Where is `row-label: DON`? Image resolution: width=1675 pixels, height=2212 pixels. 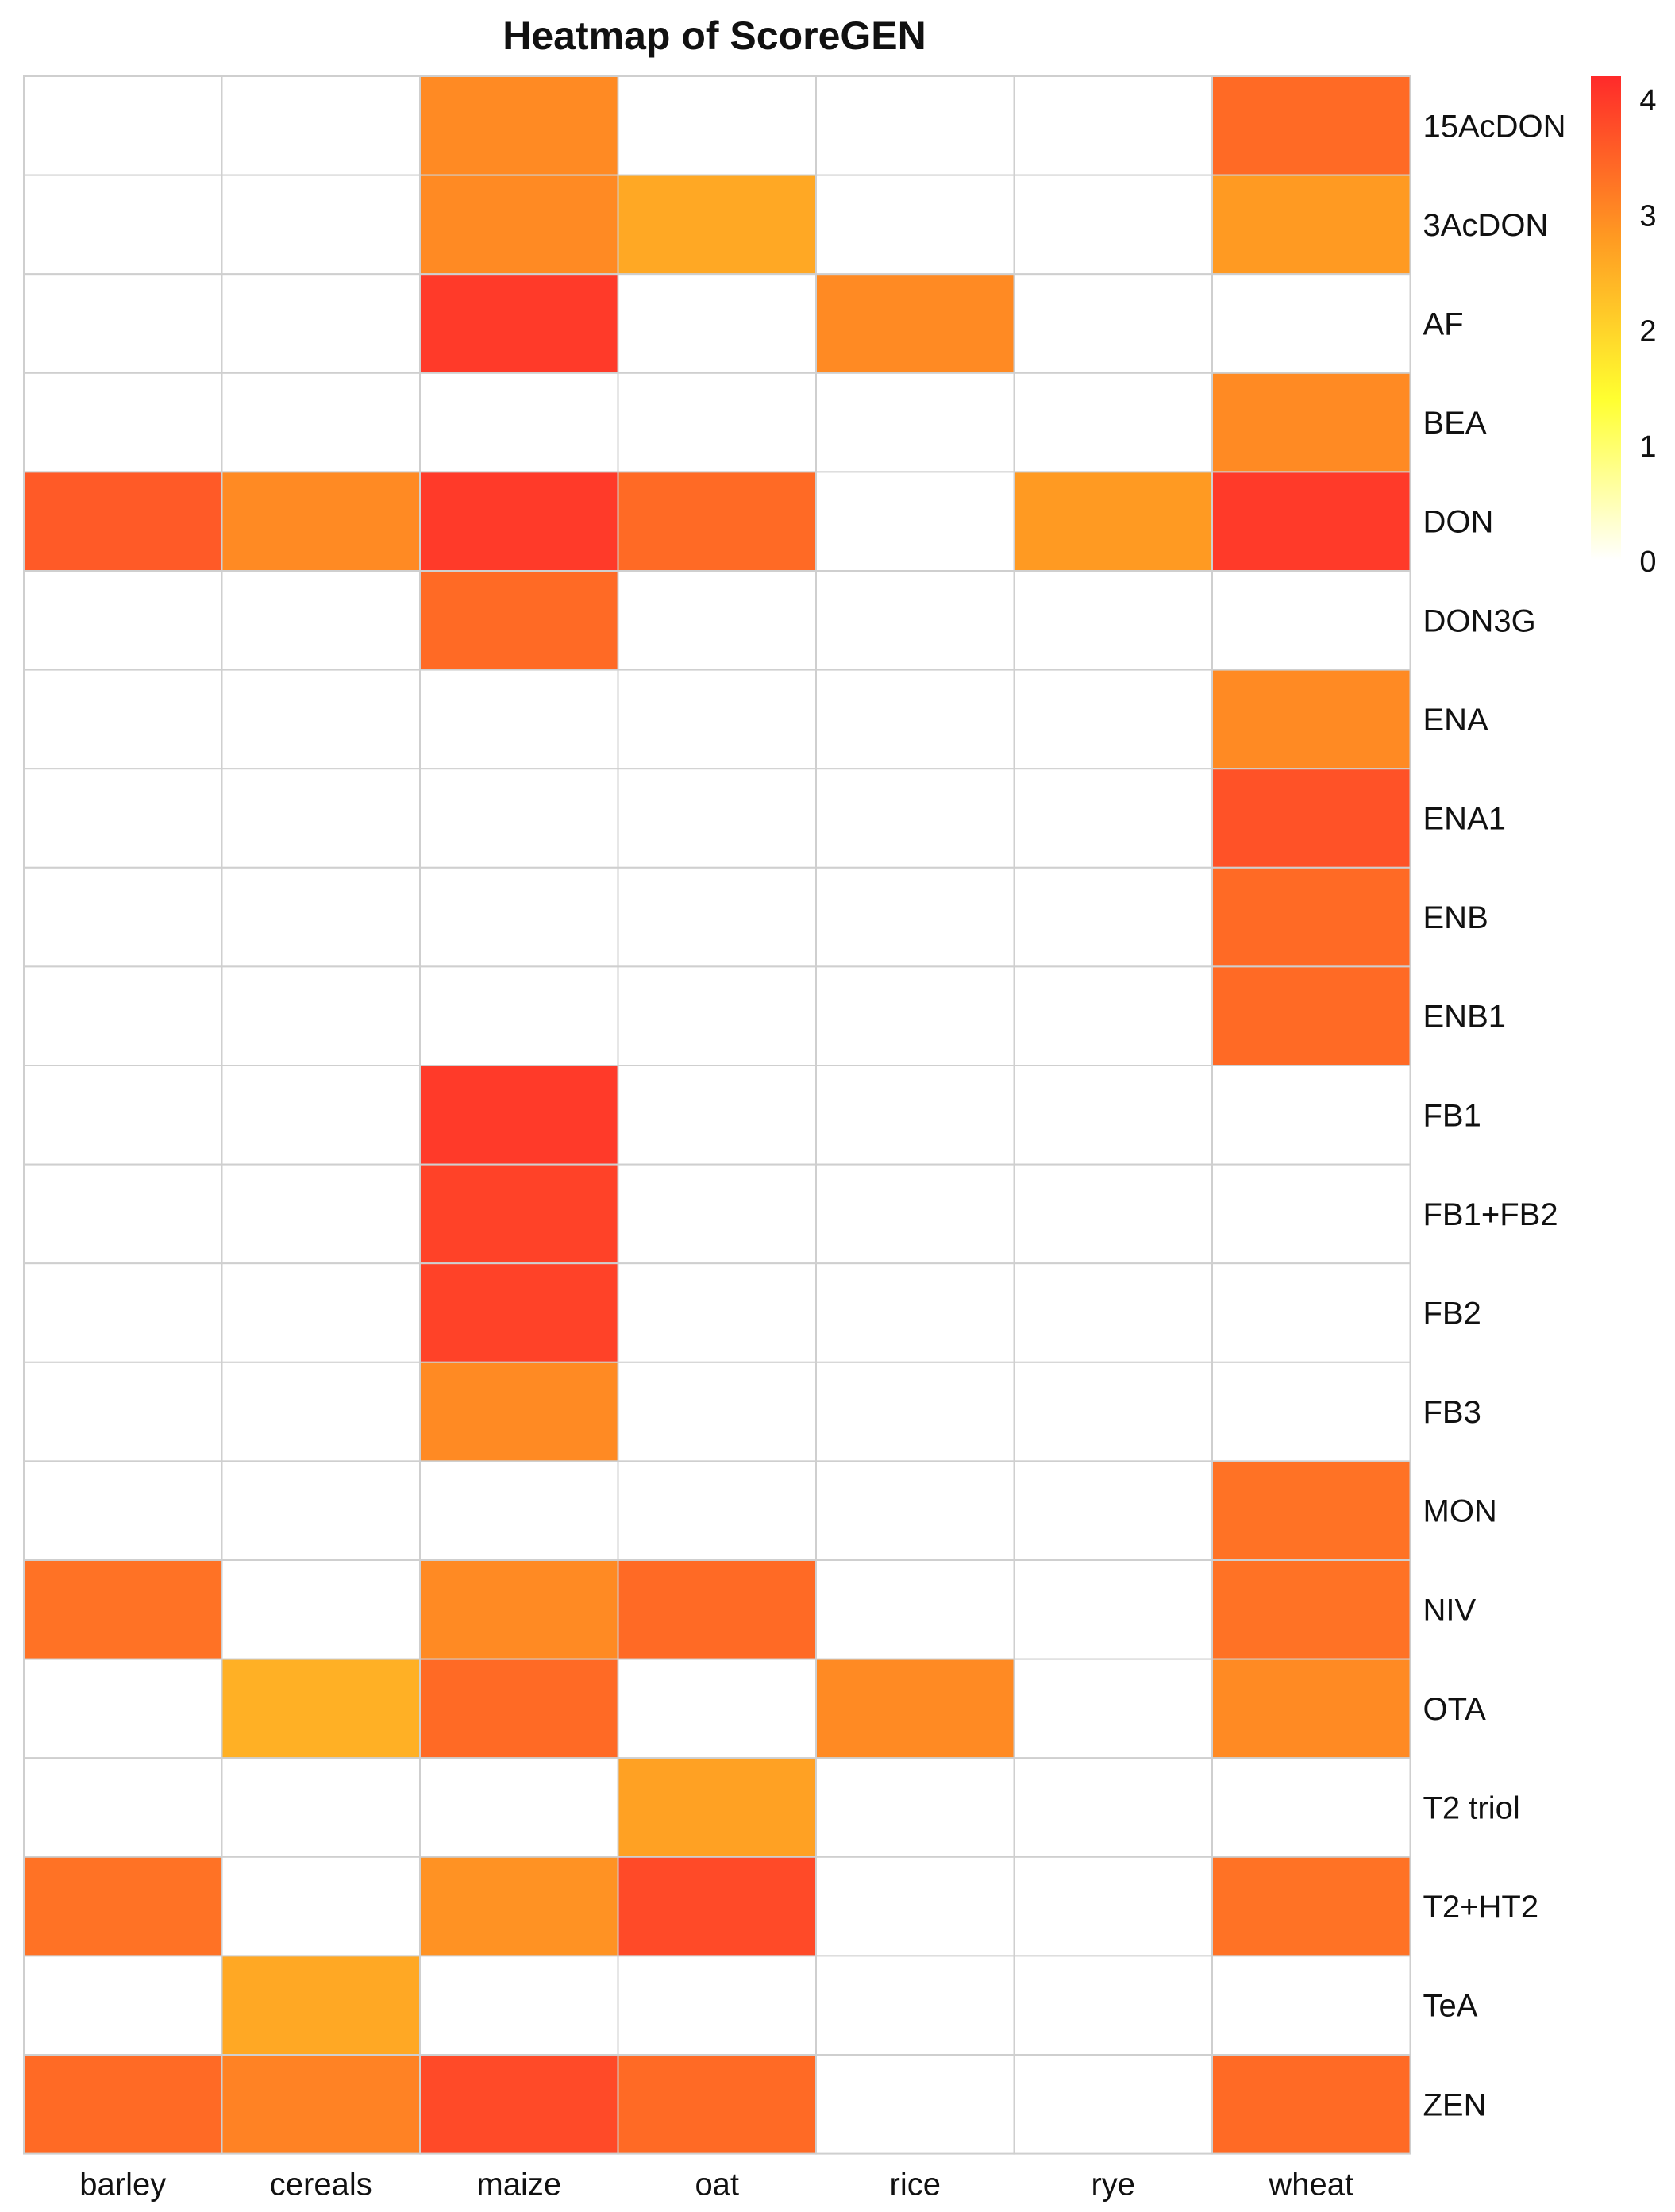
row-label: DON is located at coordinates (1458, 522).